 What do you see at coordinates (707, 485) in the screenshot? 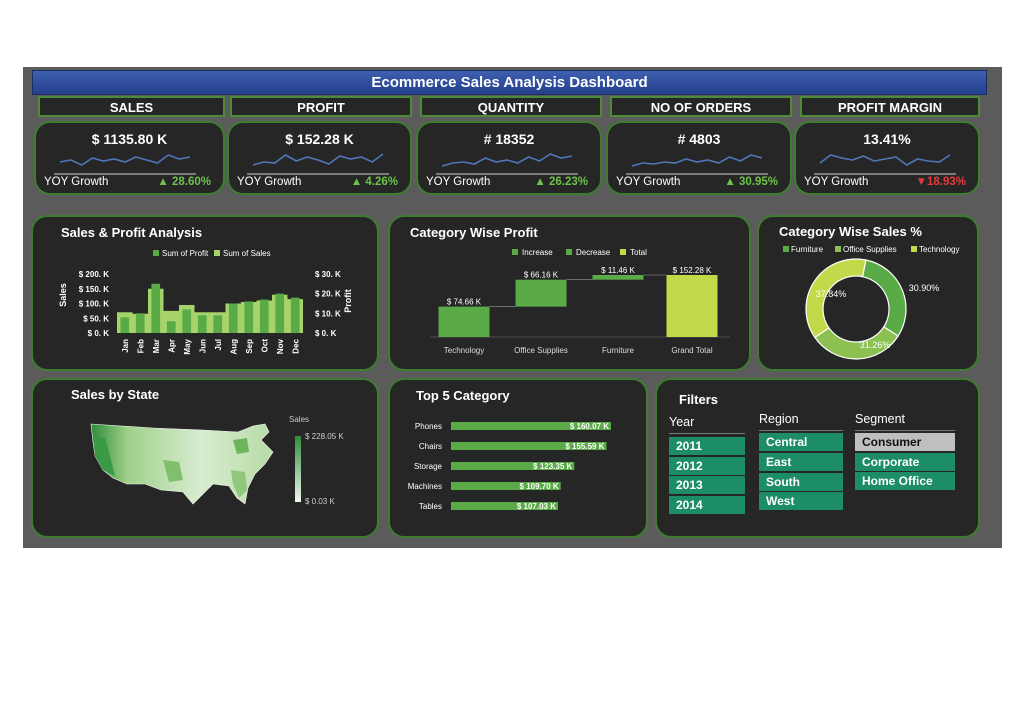
I see `year-option-2013: 2013` at bounding box center [707, 485].